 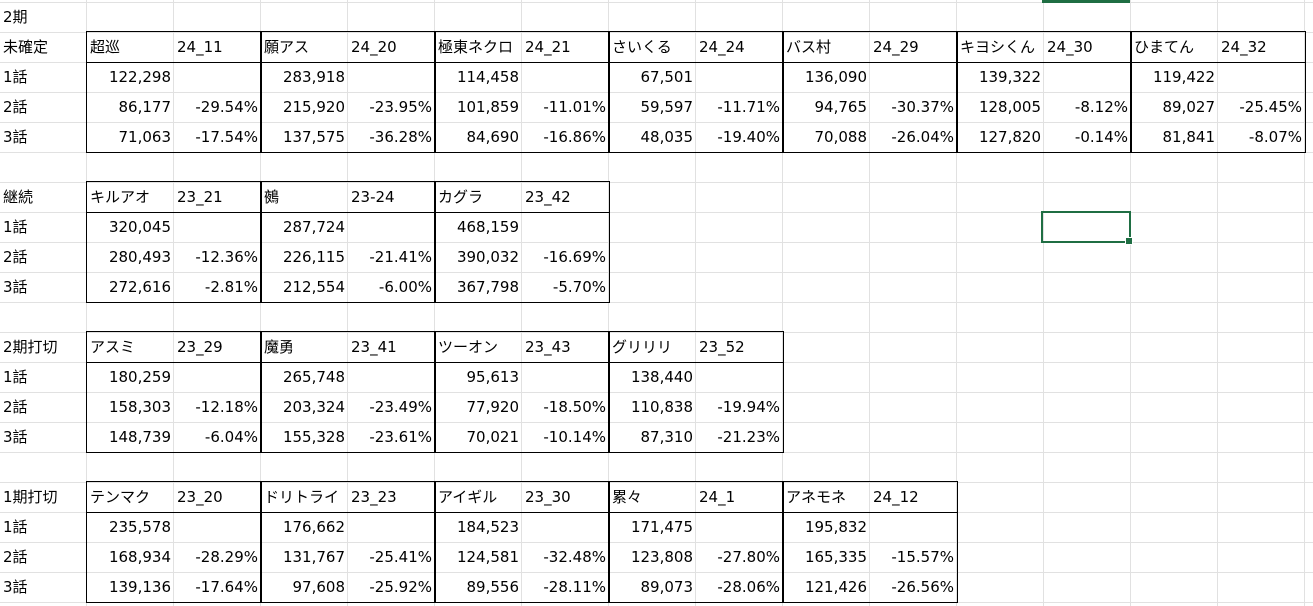 What do you see at coordinates (400, 557) in the screenshot?
I see `change-percent: -25.41%` at bounding box center [400, 557].